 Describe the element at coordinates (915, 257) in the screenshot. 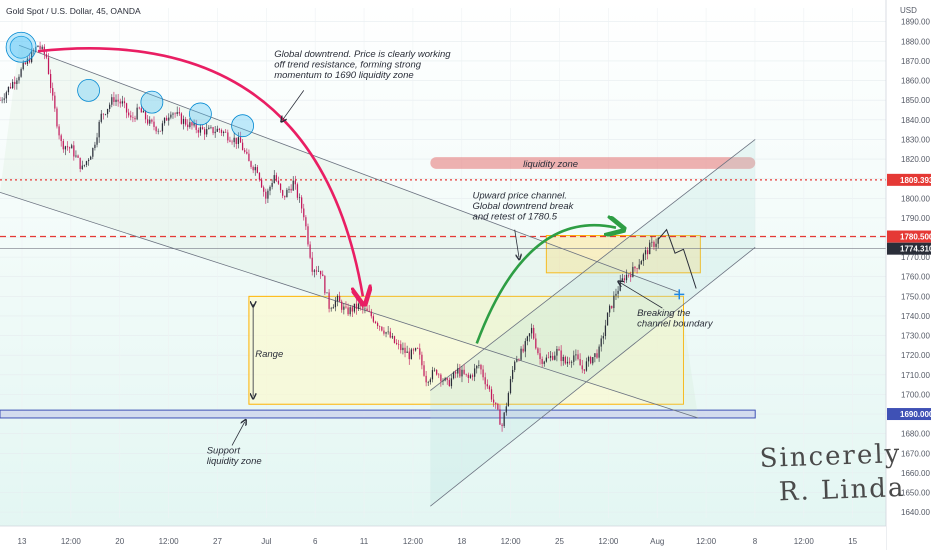

I see `price-tick-label: 1770.00` at that location.